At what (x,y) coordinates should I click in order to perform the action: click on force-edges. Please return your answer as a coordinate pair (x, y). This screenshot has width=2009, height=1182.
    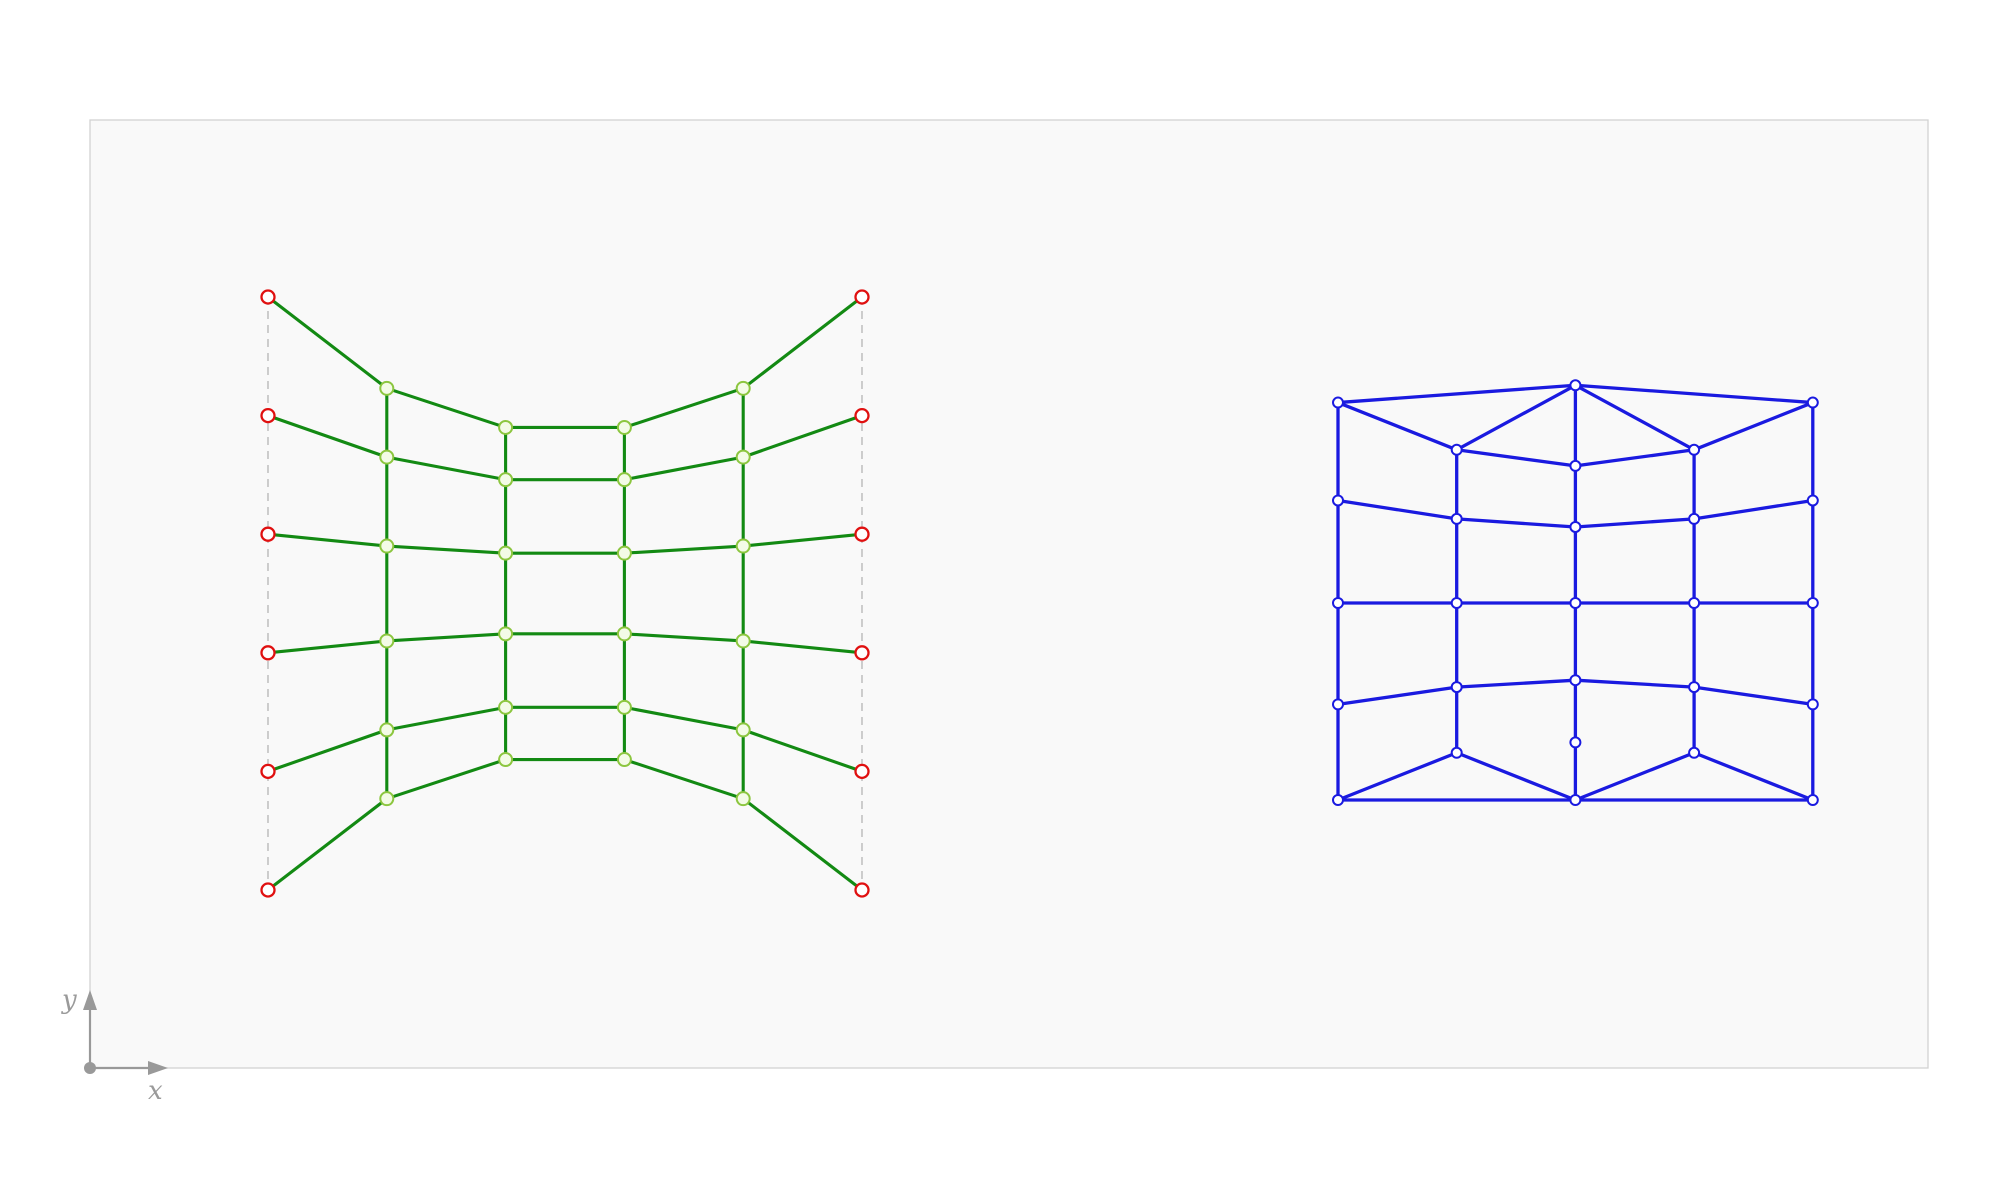
    Looking at the image, I should click on (1575, 592).